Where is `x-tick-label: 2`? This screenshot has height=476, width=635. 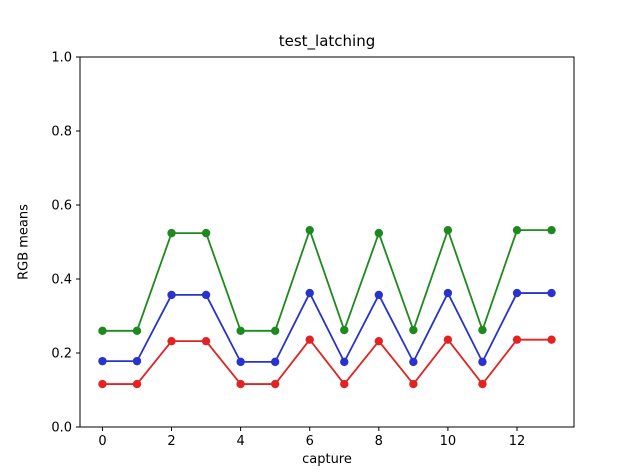
x-tick-label: 2 is located at coordinates (171, 441).